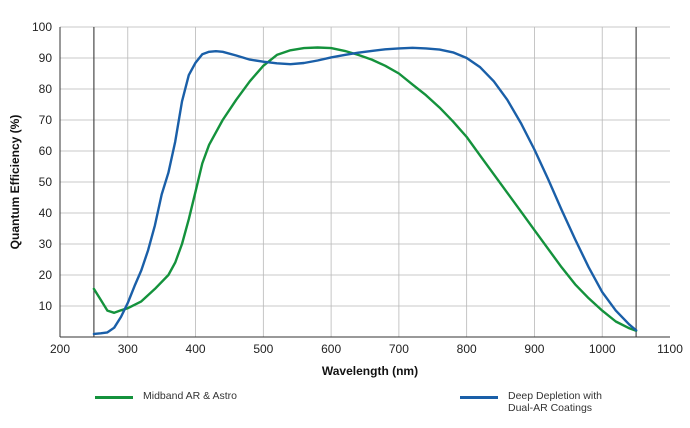 The width and height of the screenshot is (690, 428). I want to click on y-tick-label: 80, so click(46, 89).